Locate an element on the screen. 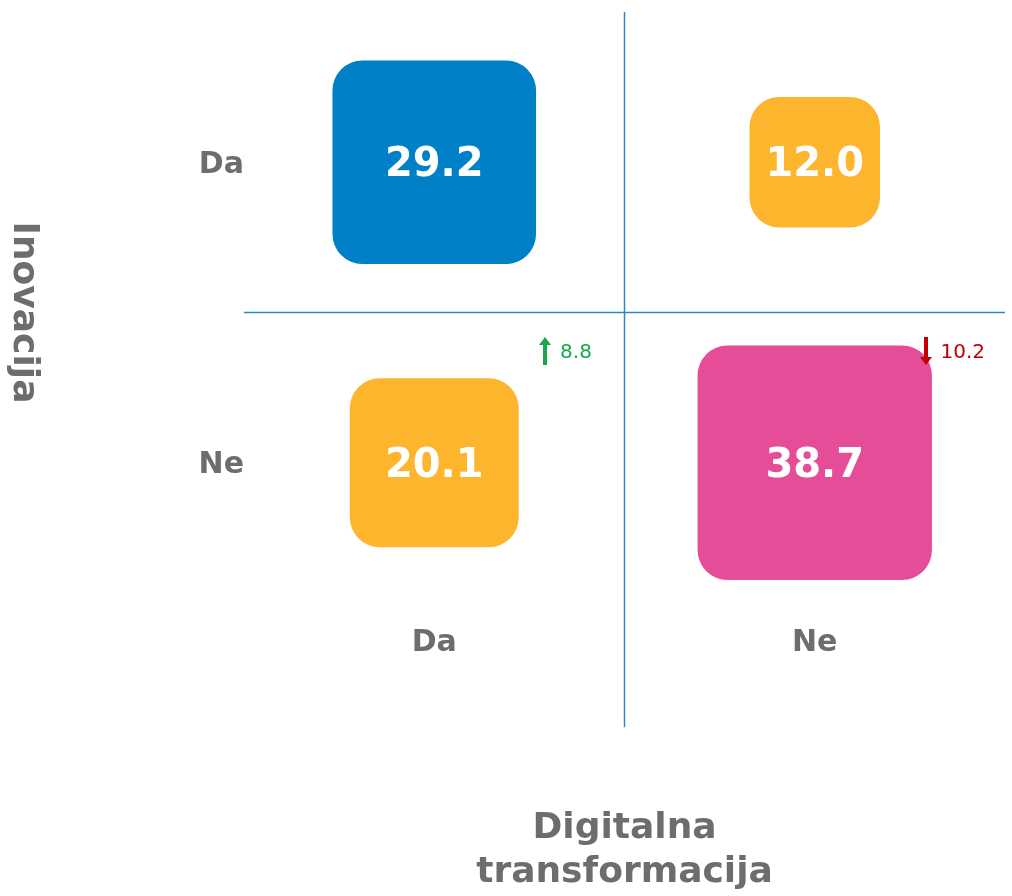 The width and height of the screenshot is (1012, 896). annotation: 10.2 is located at coordinates (963, 350).